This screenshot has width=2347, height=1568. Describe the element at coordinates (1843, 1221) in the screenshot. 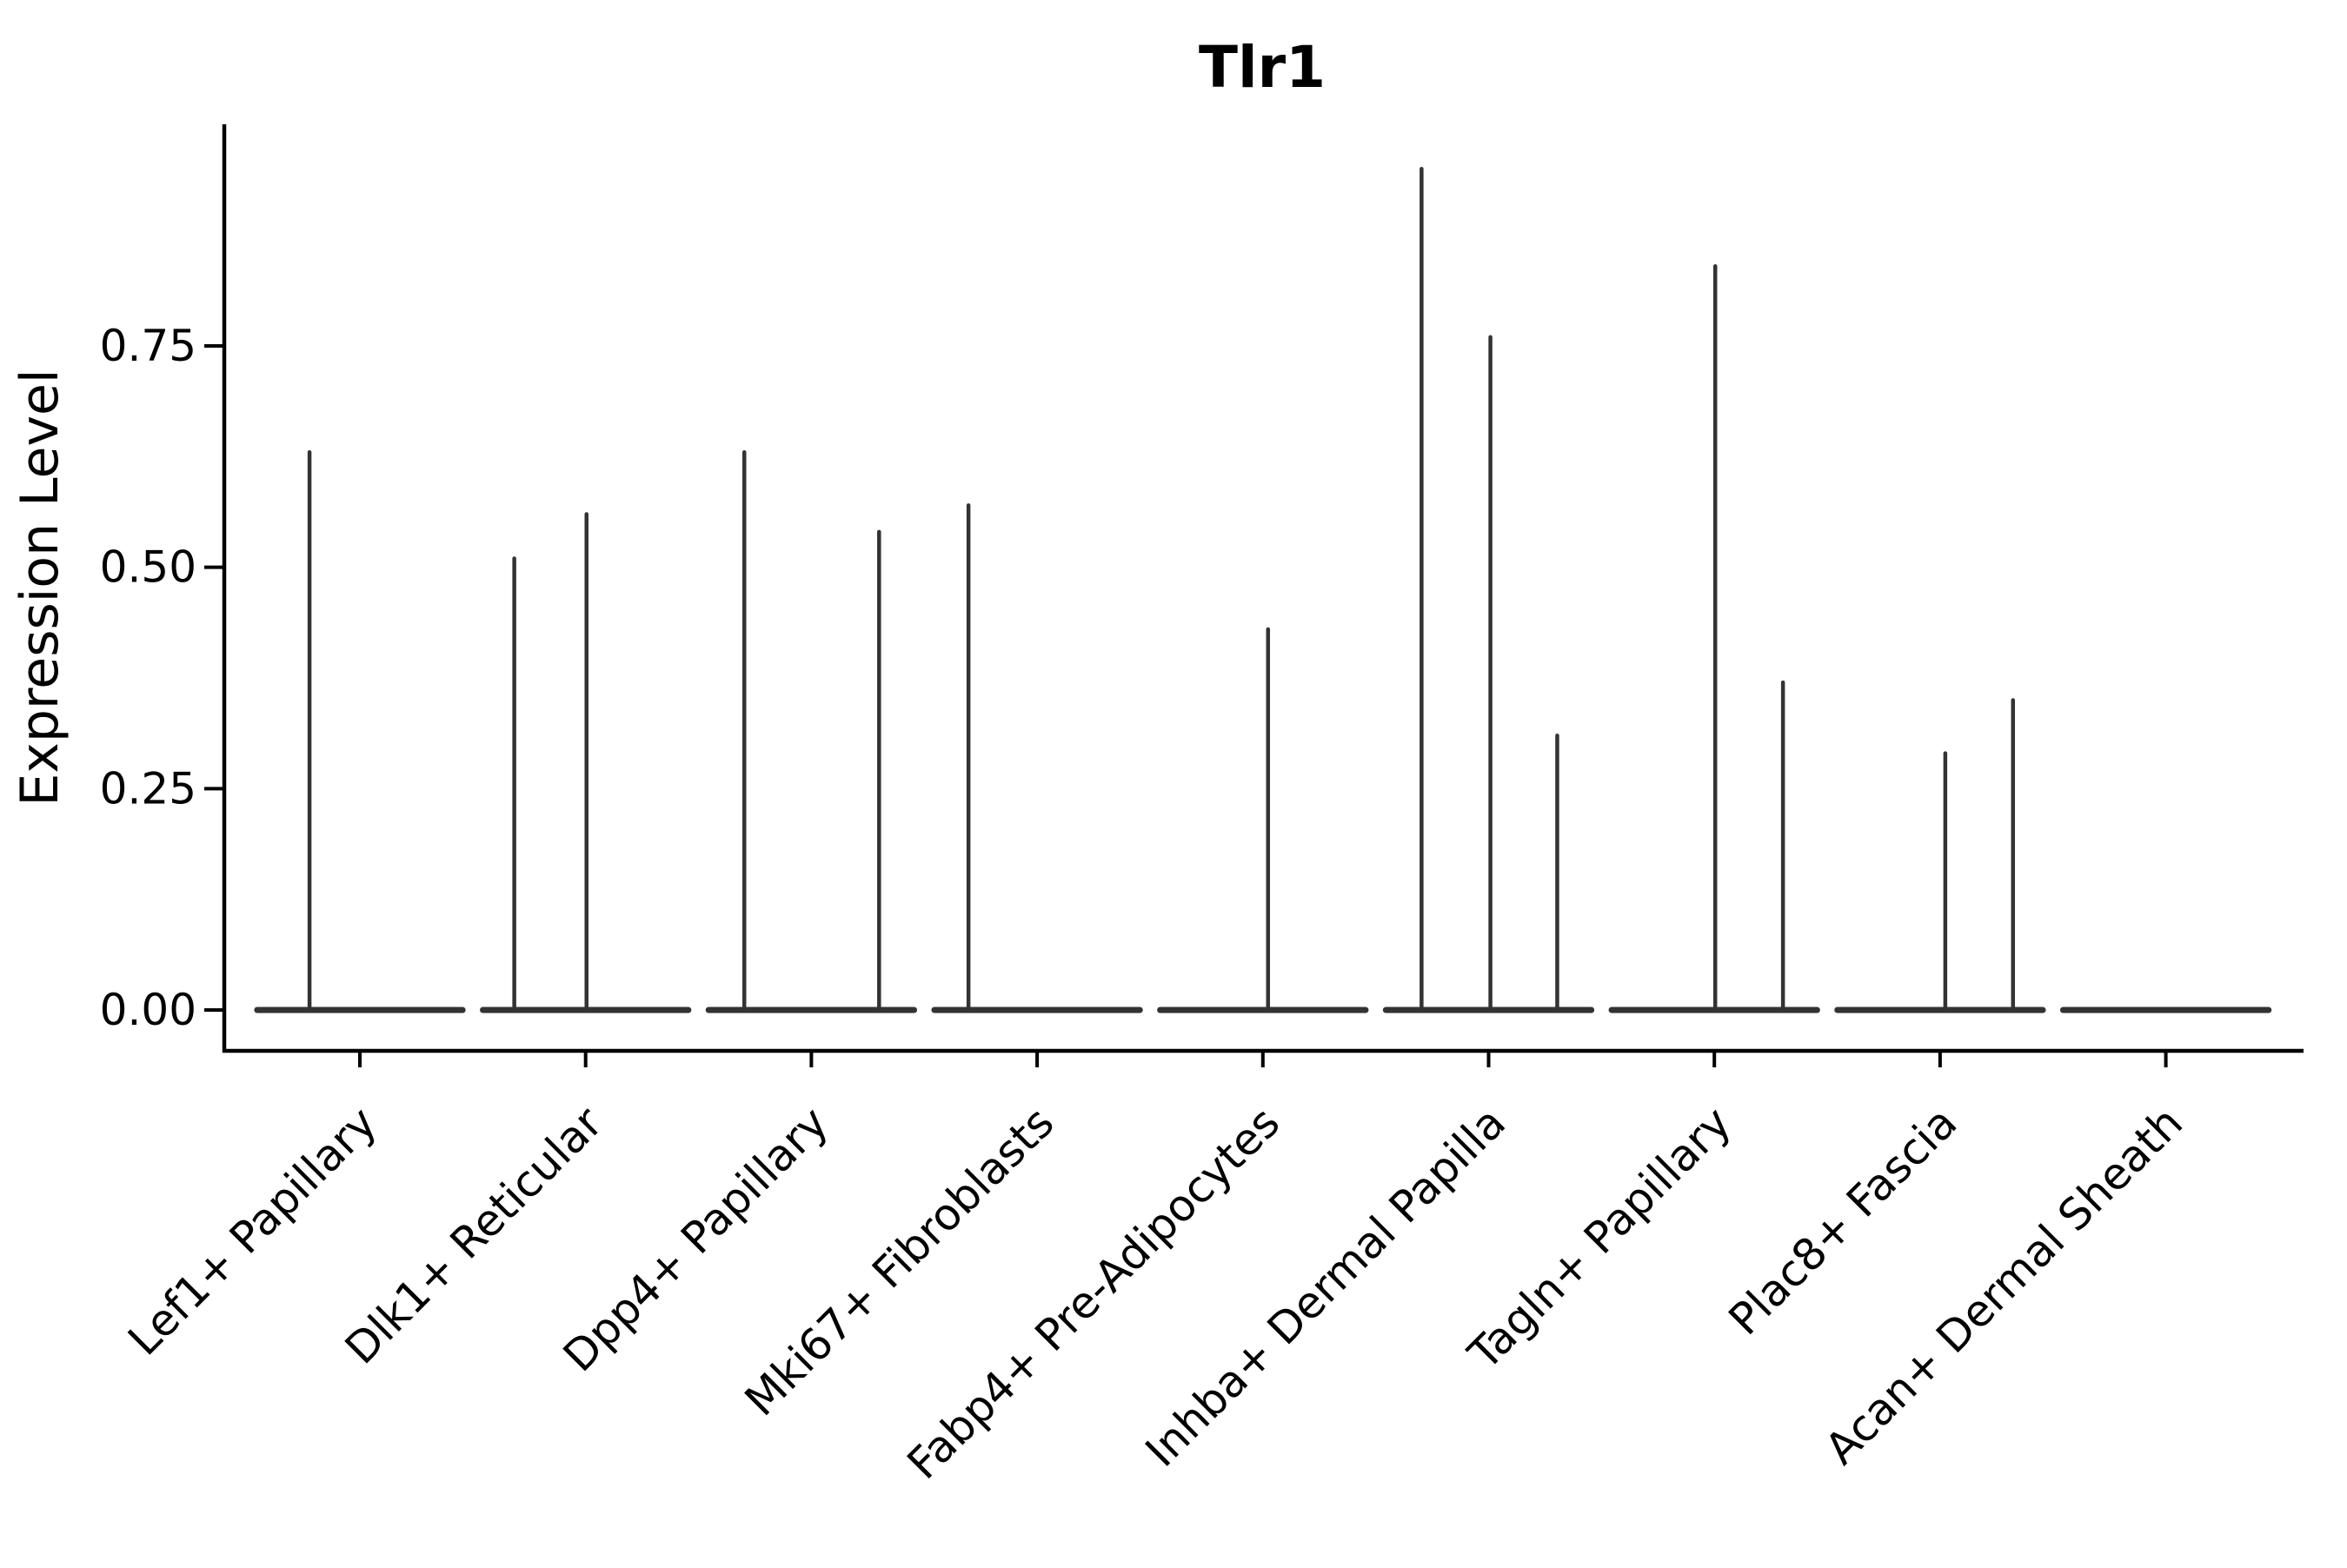

I see `x-tick-label: Plac8+ Fascia` at that location.